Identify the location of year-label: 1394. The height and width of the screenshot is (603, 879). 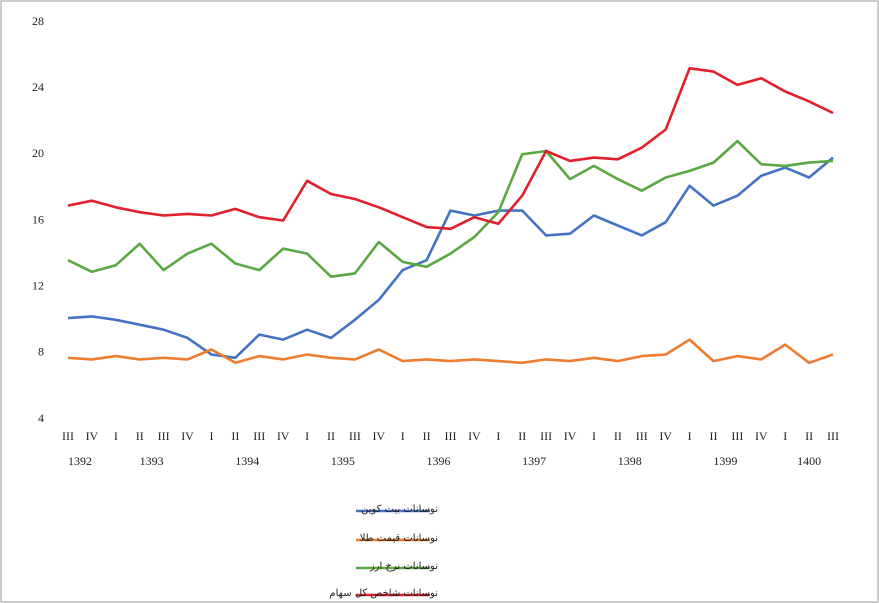
(247, 461).